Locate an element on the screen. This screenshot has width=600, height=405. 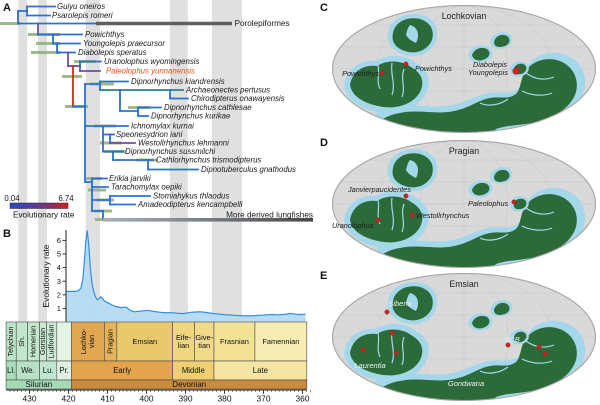
epoch-label: Early is located at coordinates (122, 370).